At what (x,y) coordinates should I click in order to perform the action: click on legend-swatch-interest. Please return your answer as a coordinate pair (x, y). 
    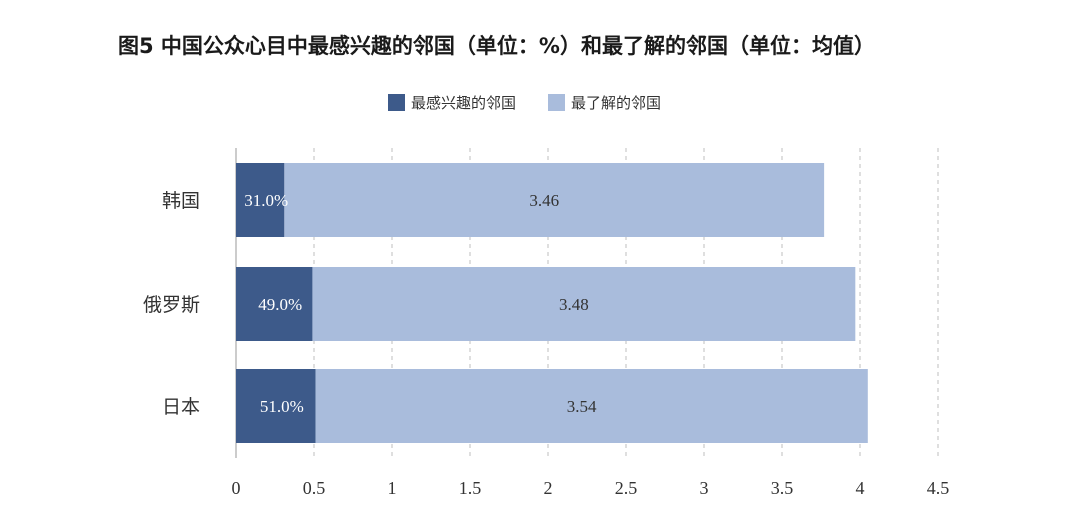
    Looking at the image, I should click on (396, 102).